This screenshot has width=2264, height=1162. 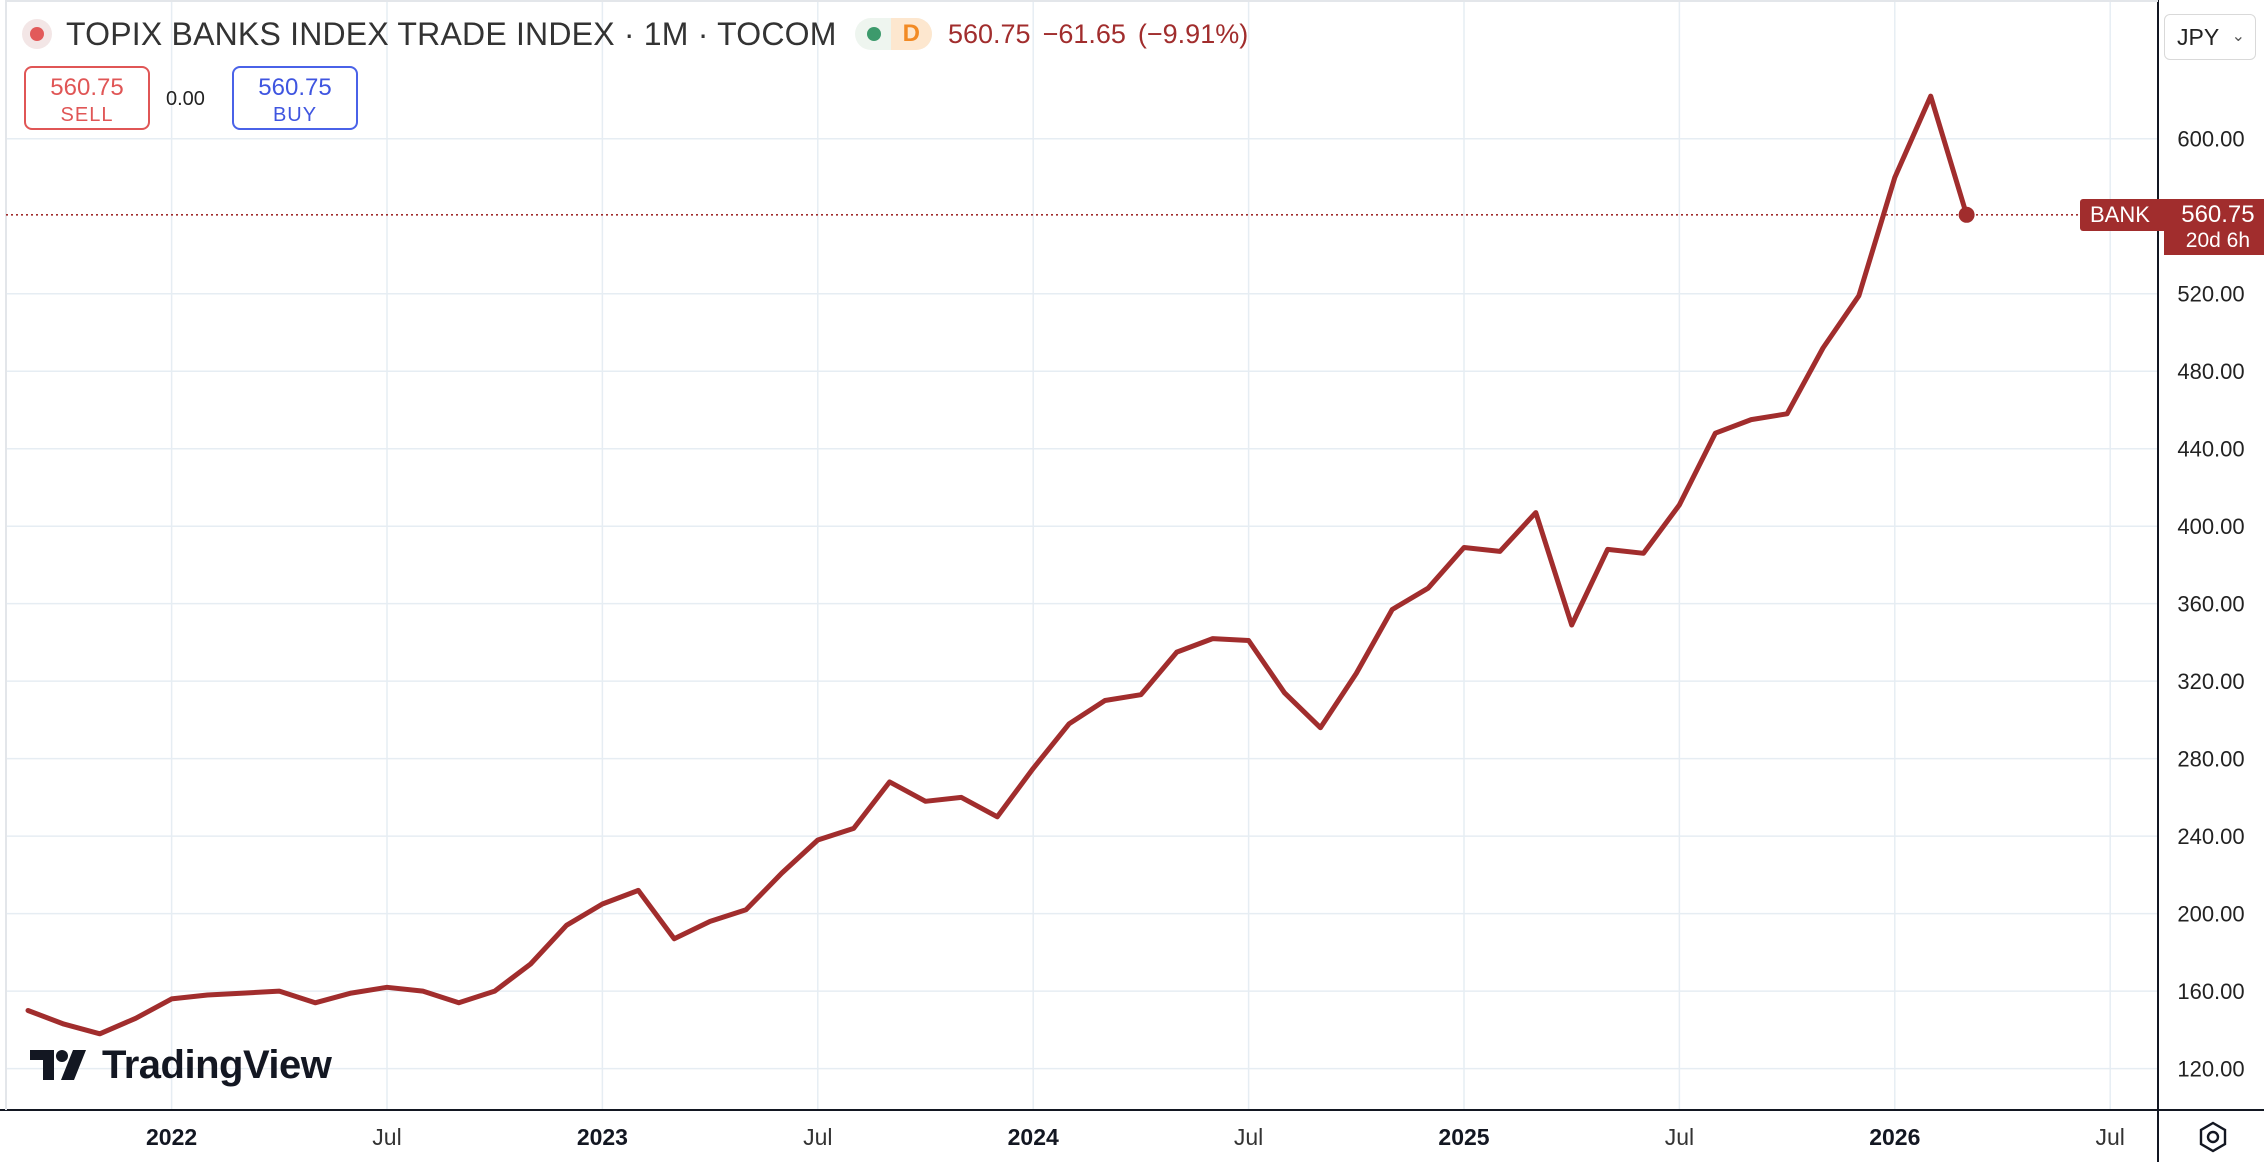 I want to click on y-tick-label: 440.00, so click(x=2210, y=449).